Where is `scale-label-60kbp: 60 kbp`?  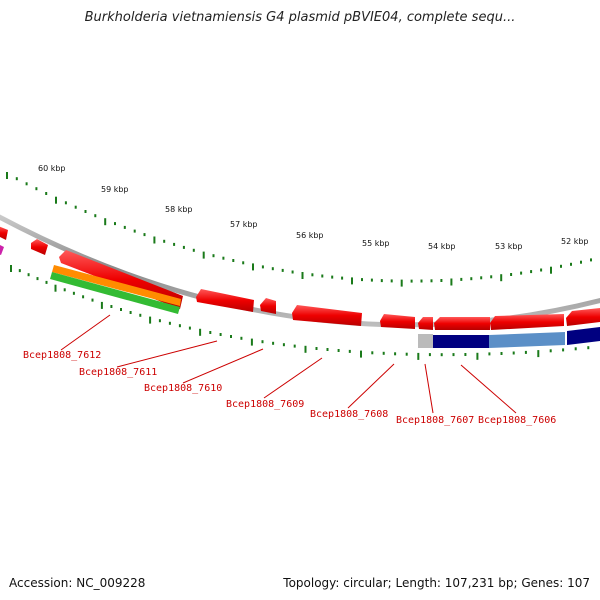
scale-label-60kbp: 60 kbp is located at coordinates (52, 168).